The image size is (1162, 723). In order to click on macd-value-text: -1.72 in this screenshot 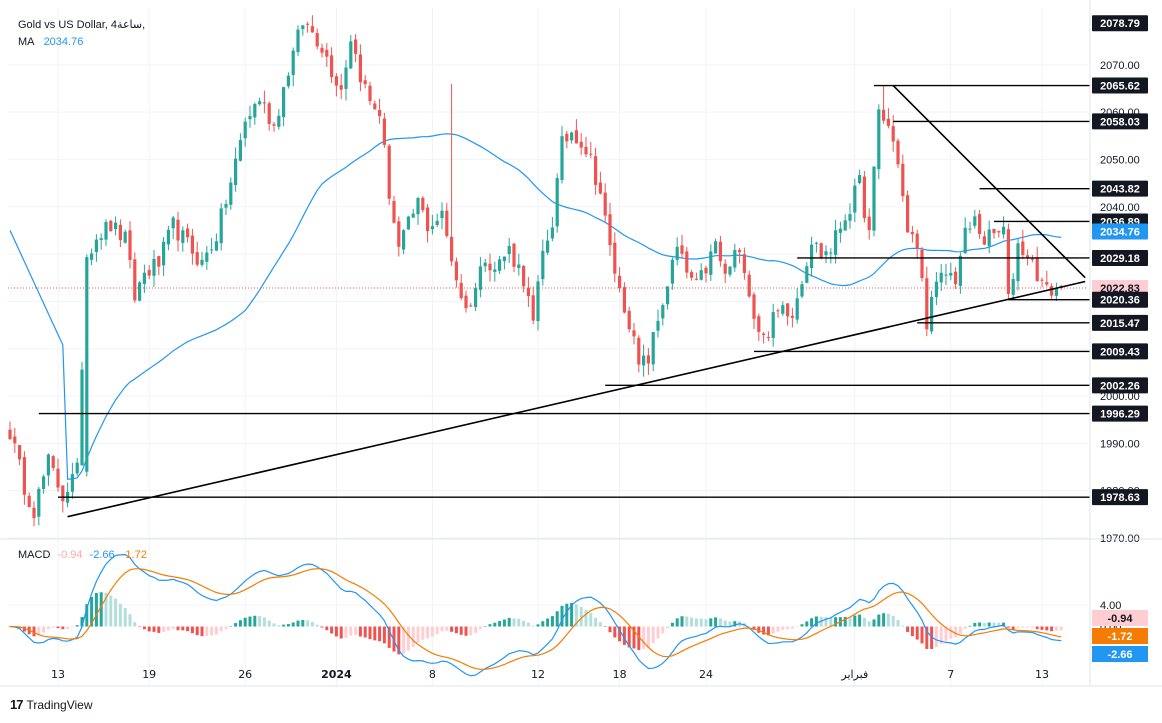, I will do `click(1119, 637)`.